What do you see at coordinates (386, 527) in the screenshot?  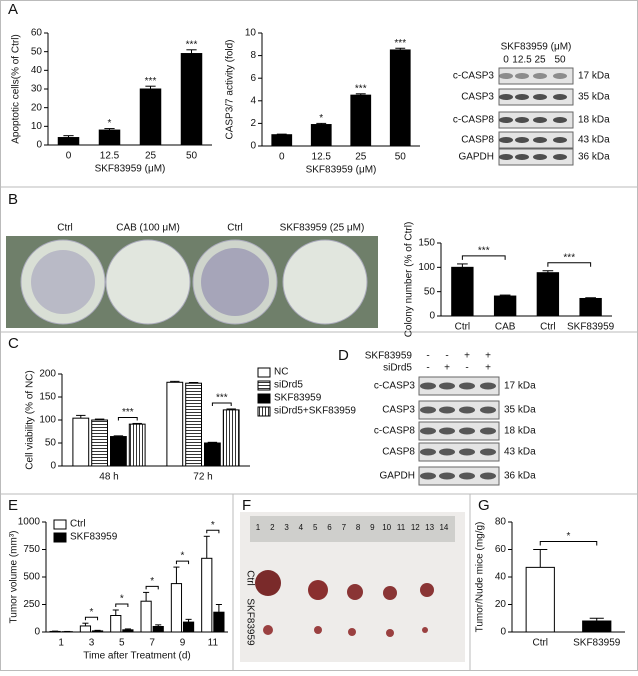 I see `ruler-number: 10` at bounding box center [386, 527].